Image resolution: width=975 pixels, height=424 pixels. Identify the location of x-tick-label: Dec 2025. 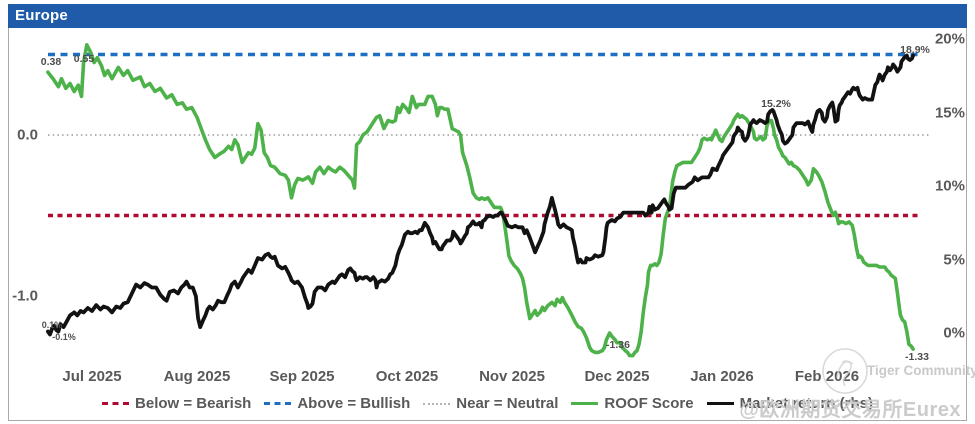
(617, 376).